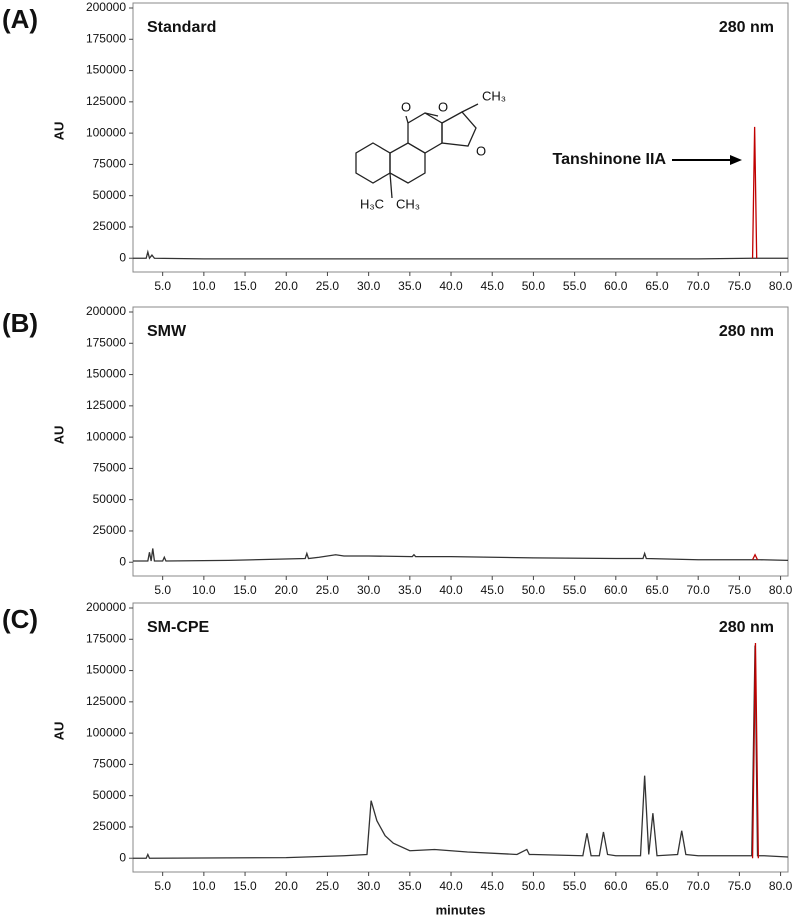  I want to click on arrow-head, so click(736, 160).